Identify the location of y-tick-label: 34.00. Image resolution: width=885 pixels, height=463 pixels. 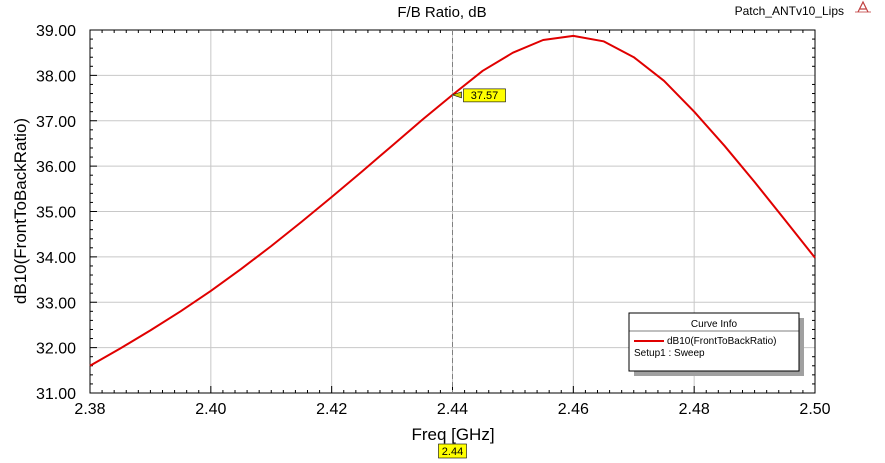
(56, 258).